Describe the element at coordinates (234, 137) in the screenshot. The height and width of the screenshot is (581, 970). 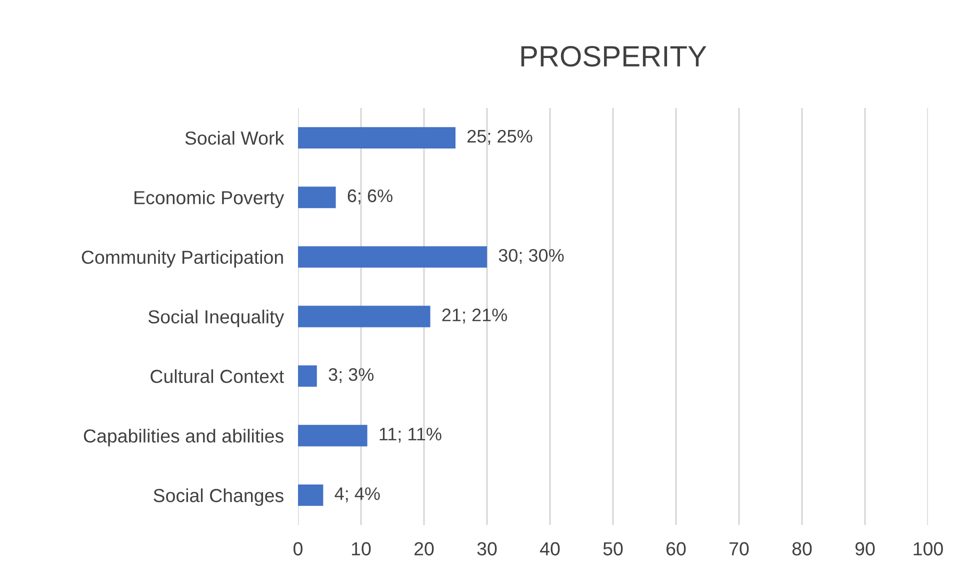
I see `y-tick-label: Social Work` at that location.